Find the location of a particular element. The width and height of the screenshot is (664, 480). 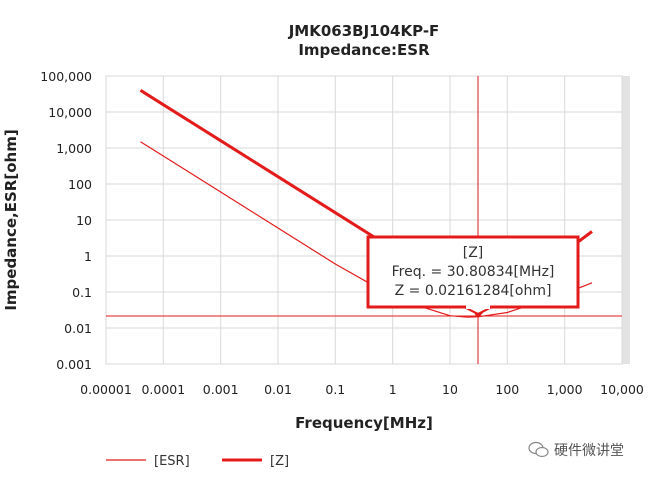

tooltip-pointer-join is located at coordinates (478, 307).